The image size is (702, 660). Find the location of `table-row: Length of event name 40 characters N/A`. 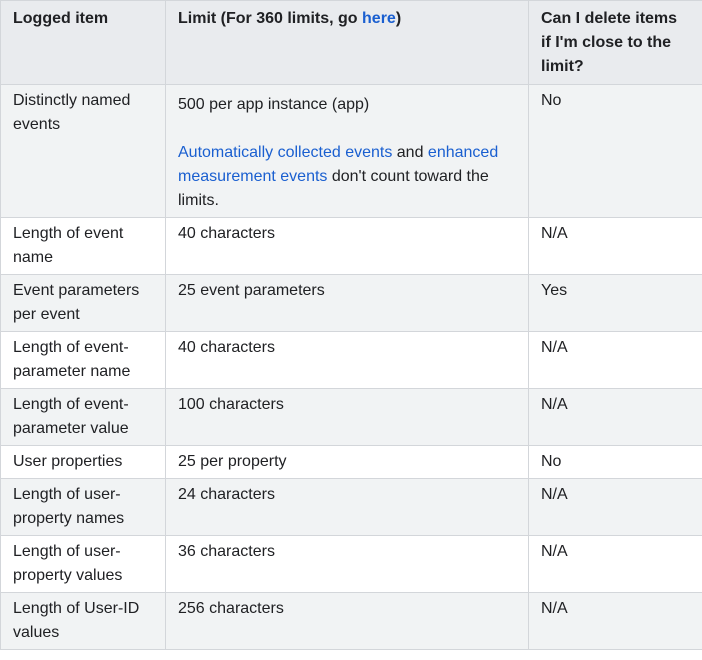

table-row: Length of event name 40 characters N/A is located at coordinates (351, 246).